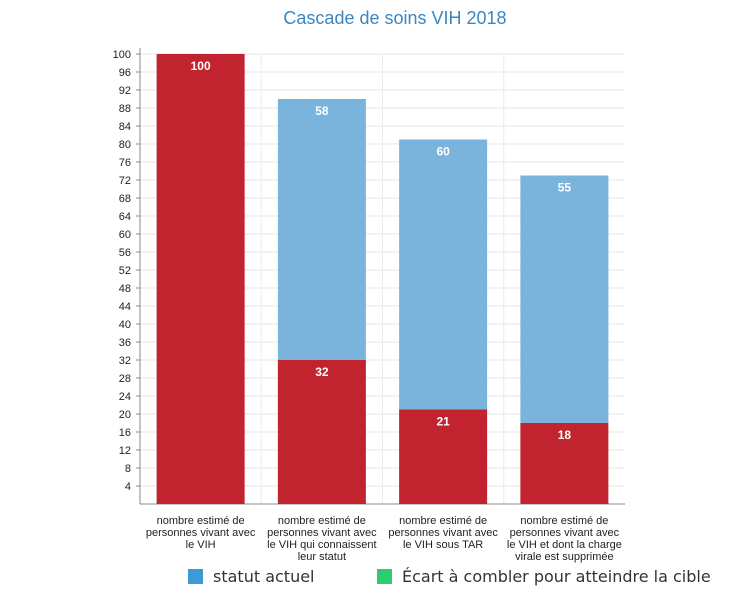 Image resolution: width=750 pixels, height=600 pixels. I want to click on legend-label-ecart: Écart à combler pour atteindre la cible, so click(556, 576).